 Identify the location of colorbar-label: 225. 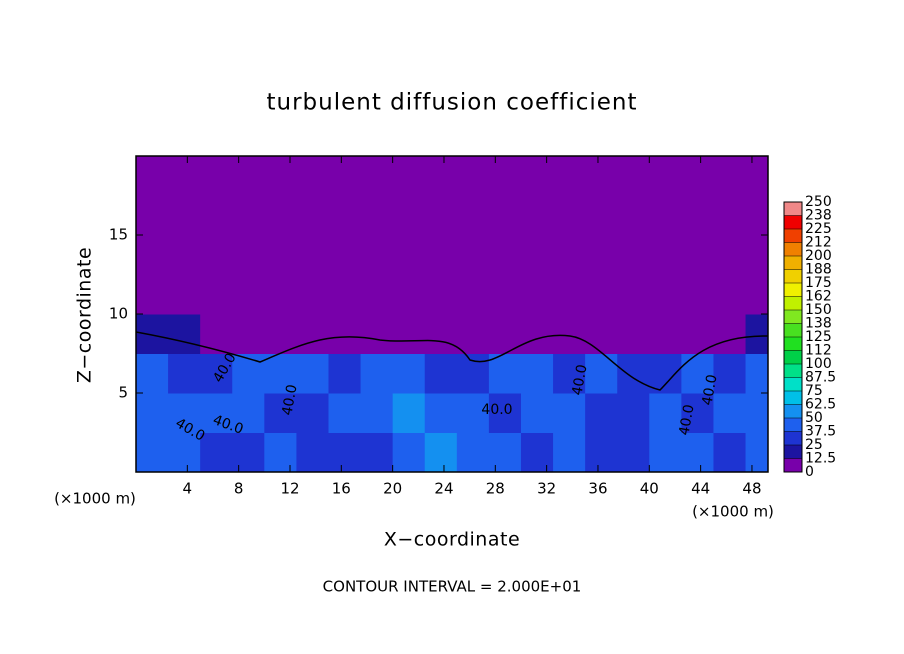
(818, 229).